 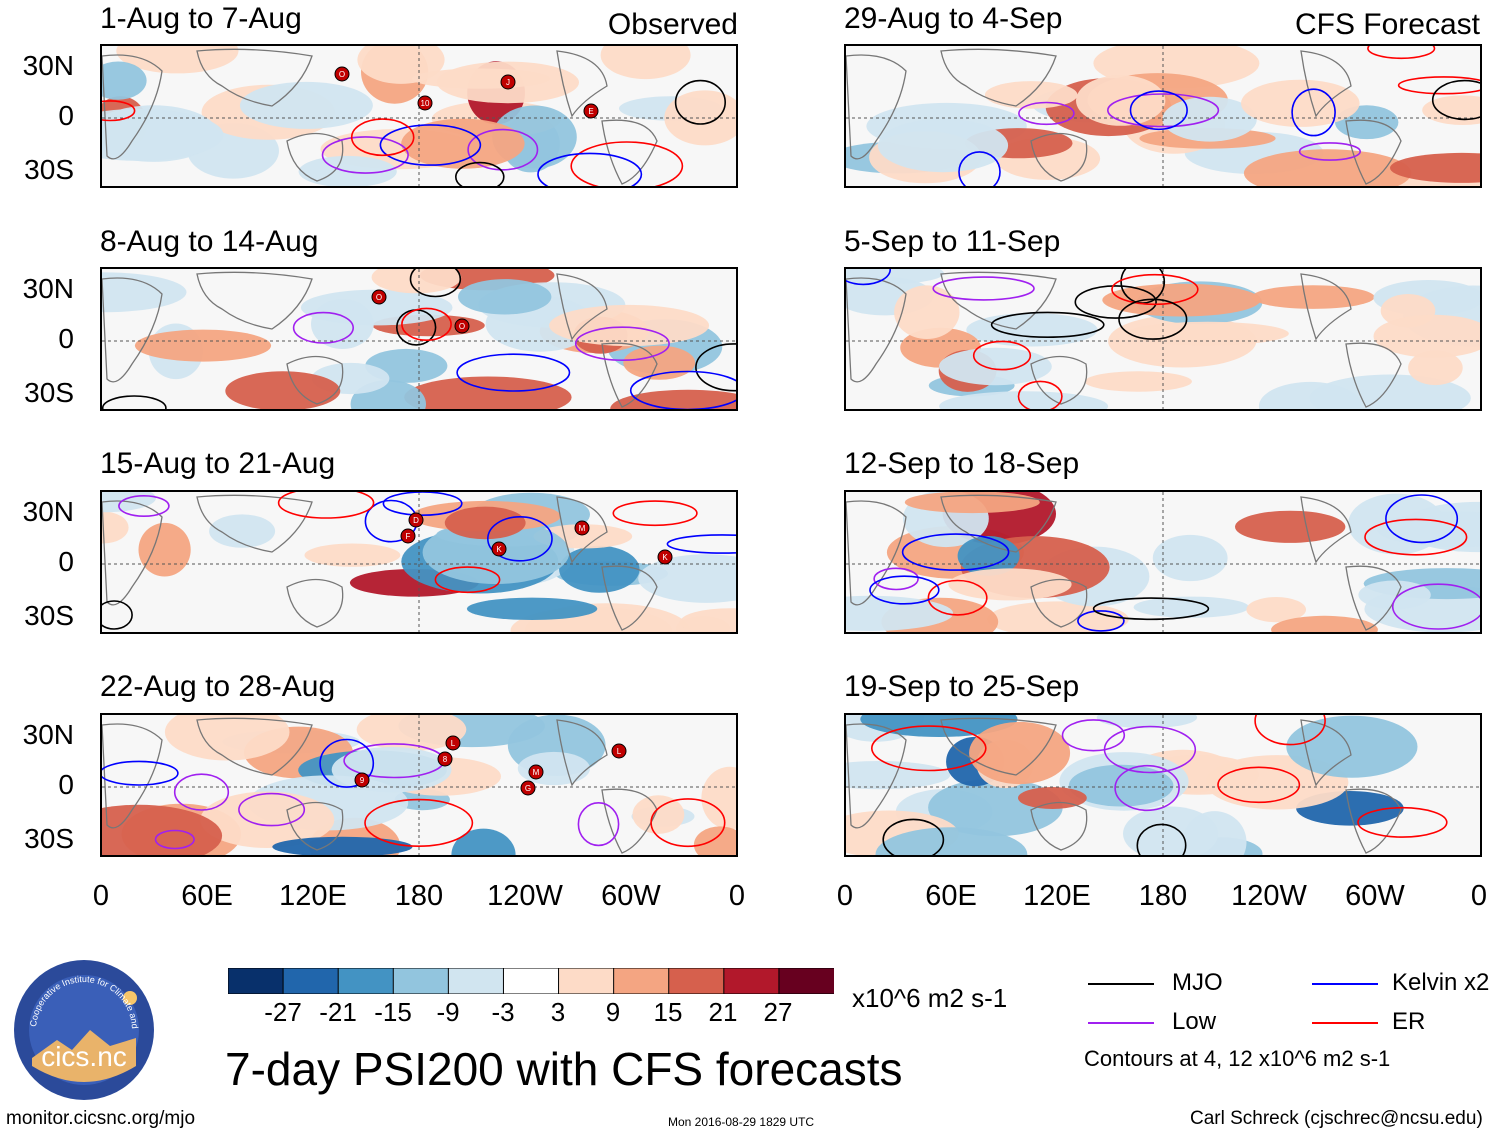 What do you see at coordinates (1345, 1023) in the screenshot?
I see `legend-er-line` at bounding box center [1345, 1023].